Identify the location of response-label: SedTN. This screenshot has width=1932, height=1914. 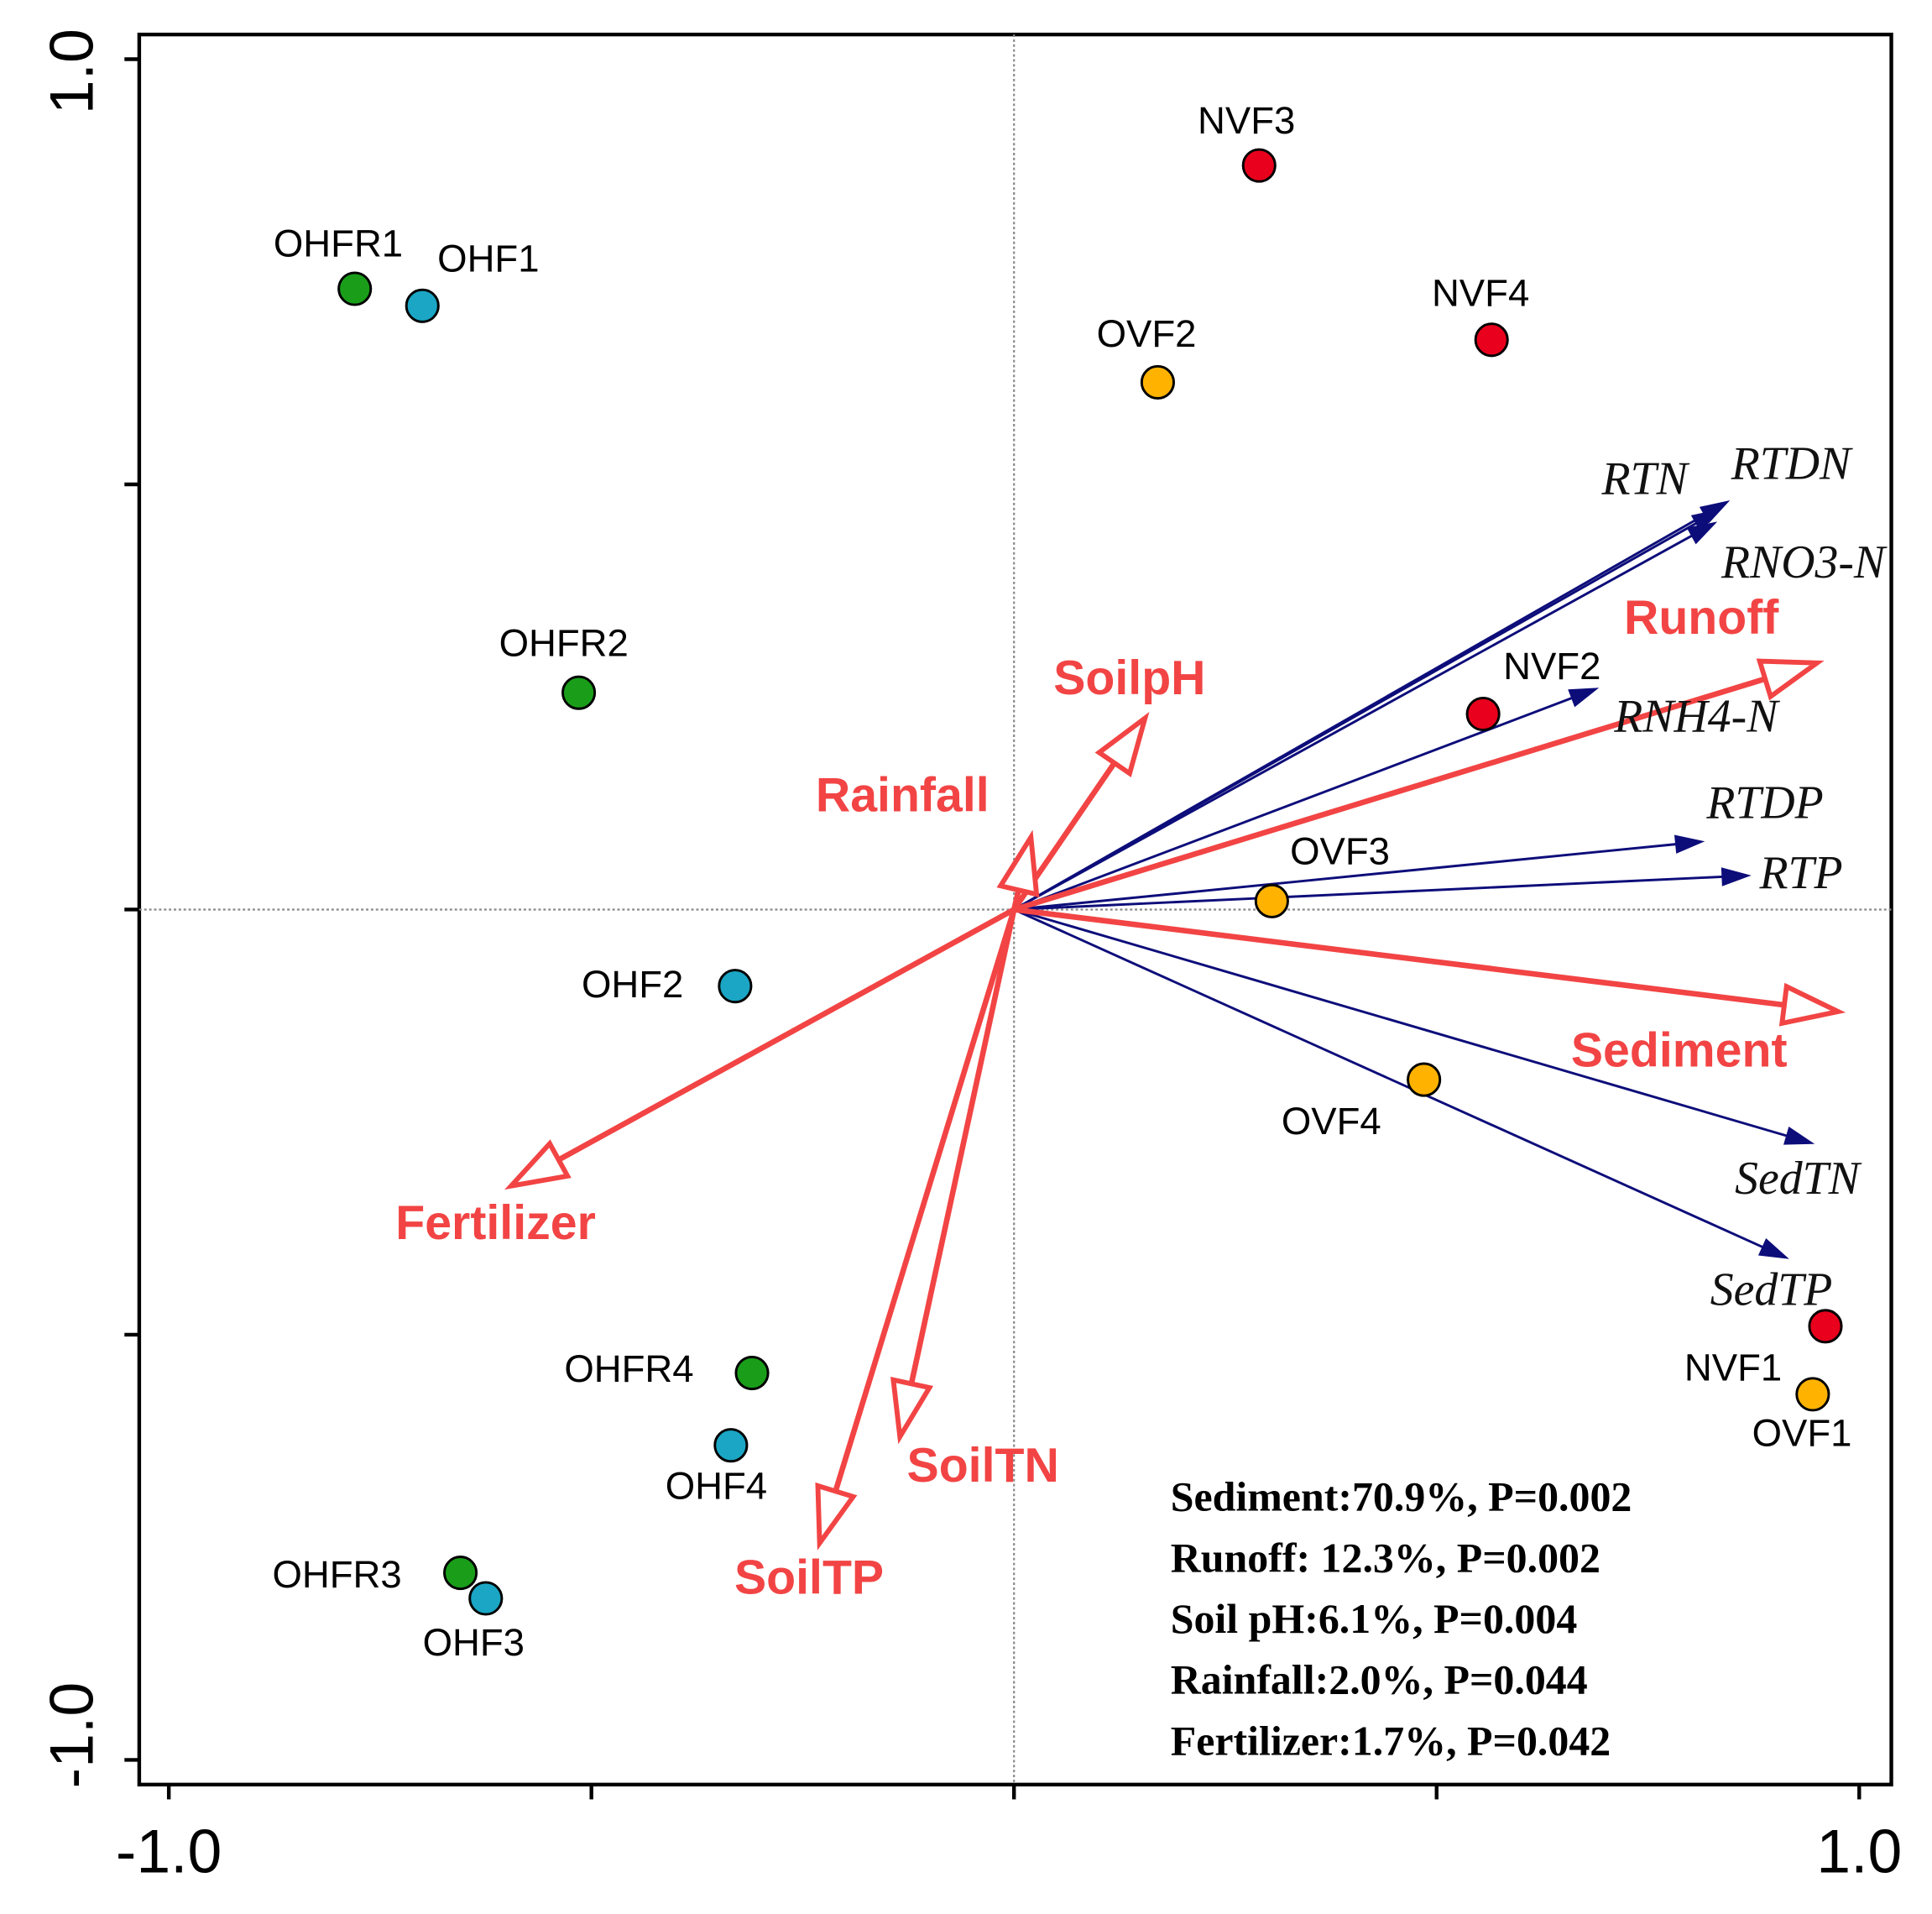
(1798, 1179).